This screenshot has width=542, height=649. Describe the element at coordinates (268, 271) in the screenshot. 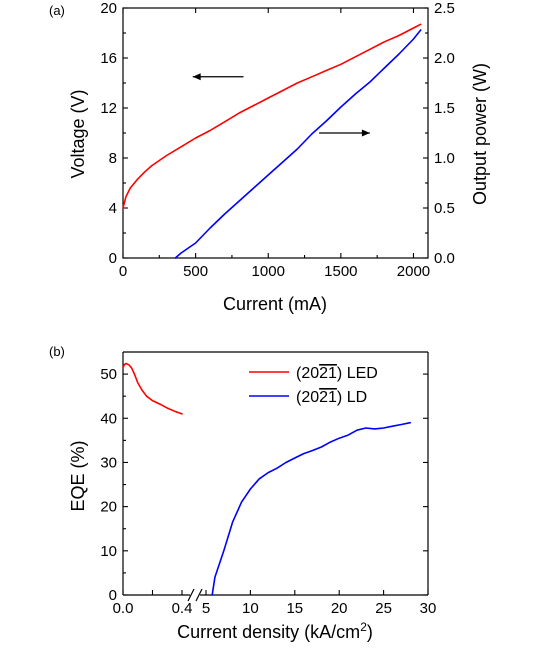

I see `panel-a-x-tick-label: 1000` at that location.